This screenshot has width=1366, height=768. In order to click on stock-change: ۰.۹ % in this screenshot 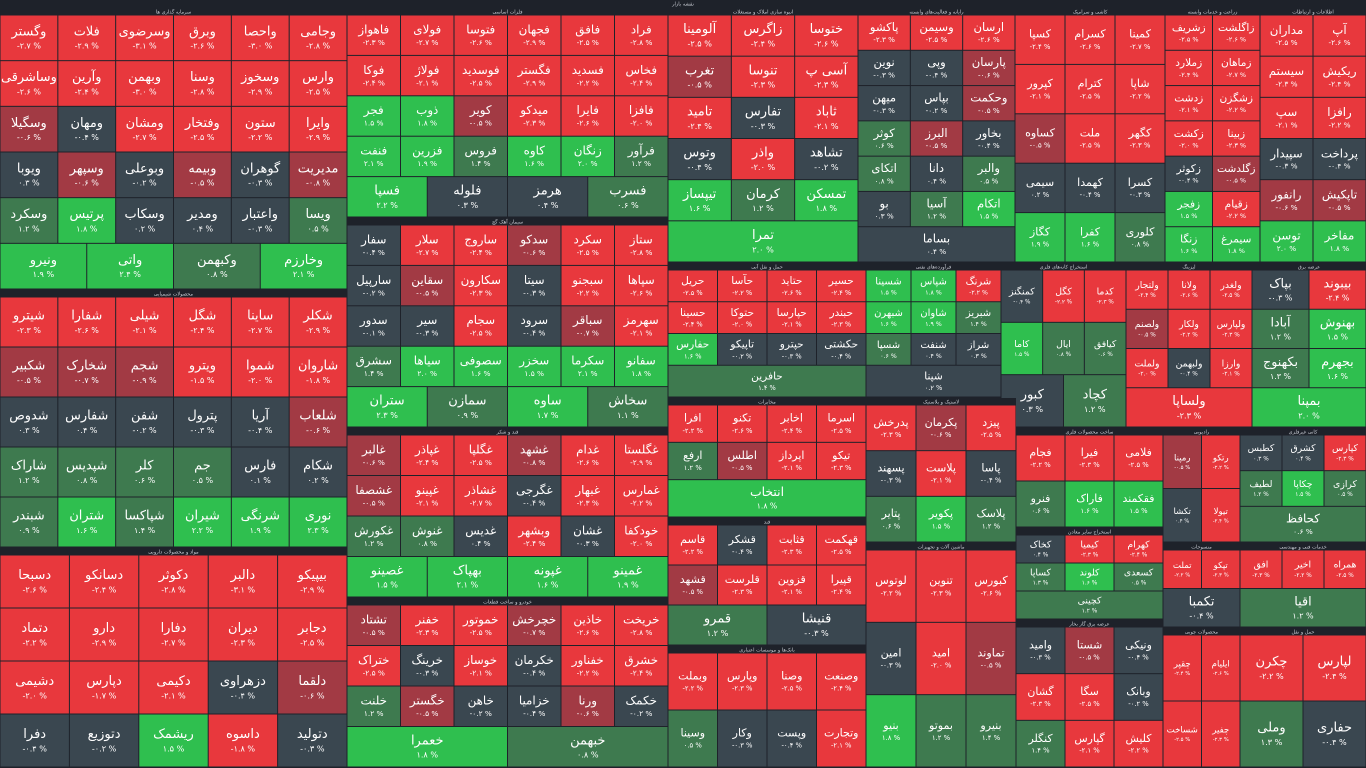, I will do `click(29, 530)`.